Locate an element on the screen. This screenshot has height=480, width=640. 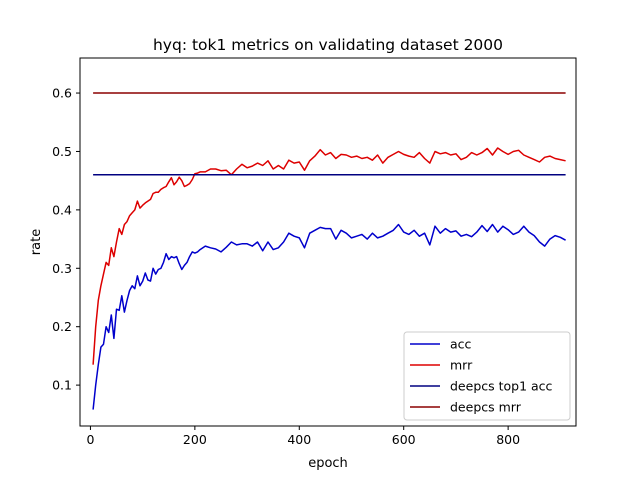
x-tick-label: 800 is located at coordinates (508, 439).